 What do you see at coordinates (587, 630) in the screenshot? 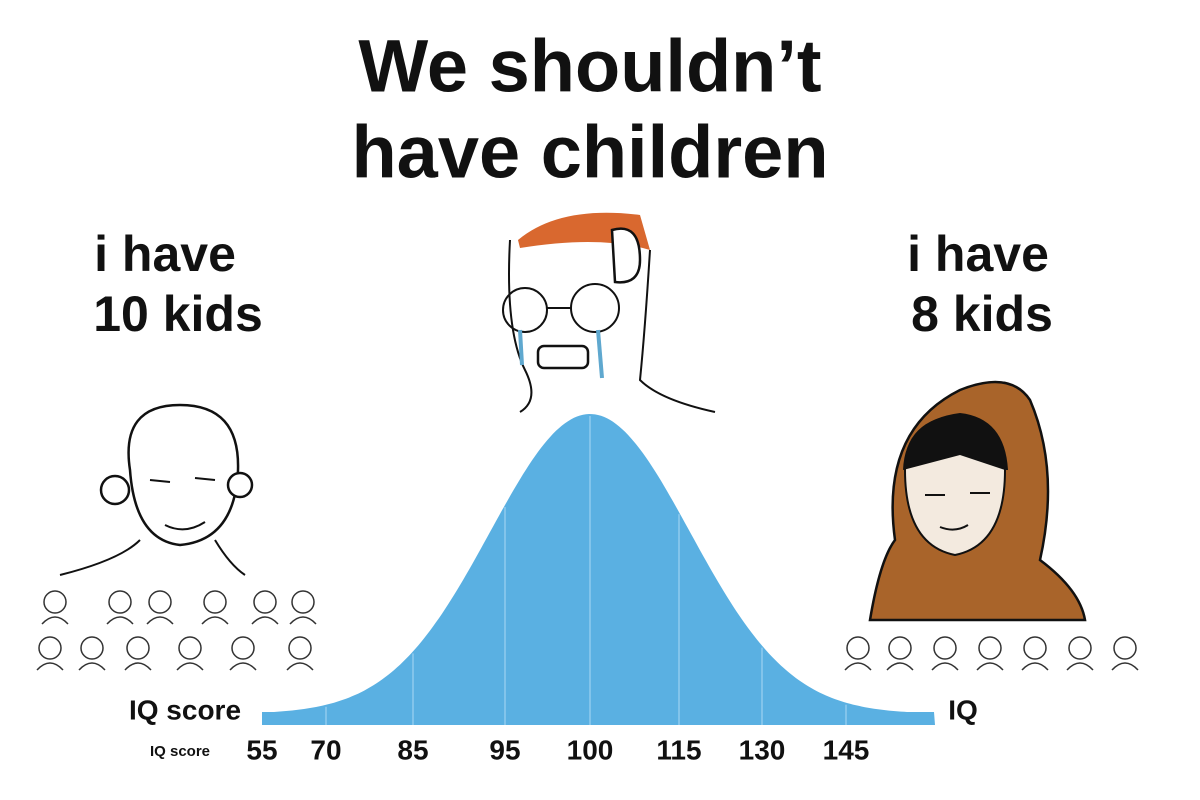
I see `kid-icons` at bounding box center [587, 630].